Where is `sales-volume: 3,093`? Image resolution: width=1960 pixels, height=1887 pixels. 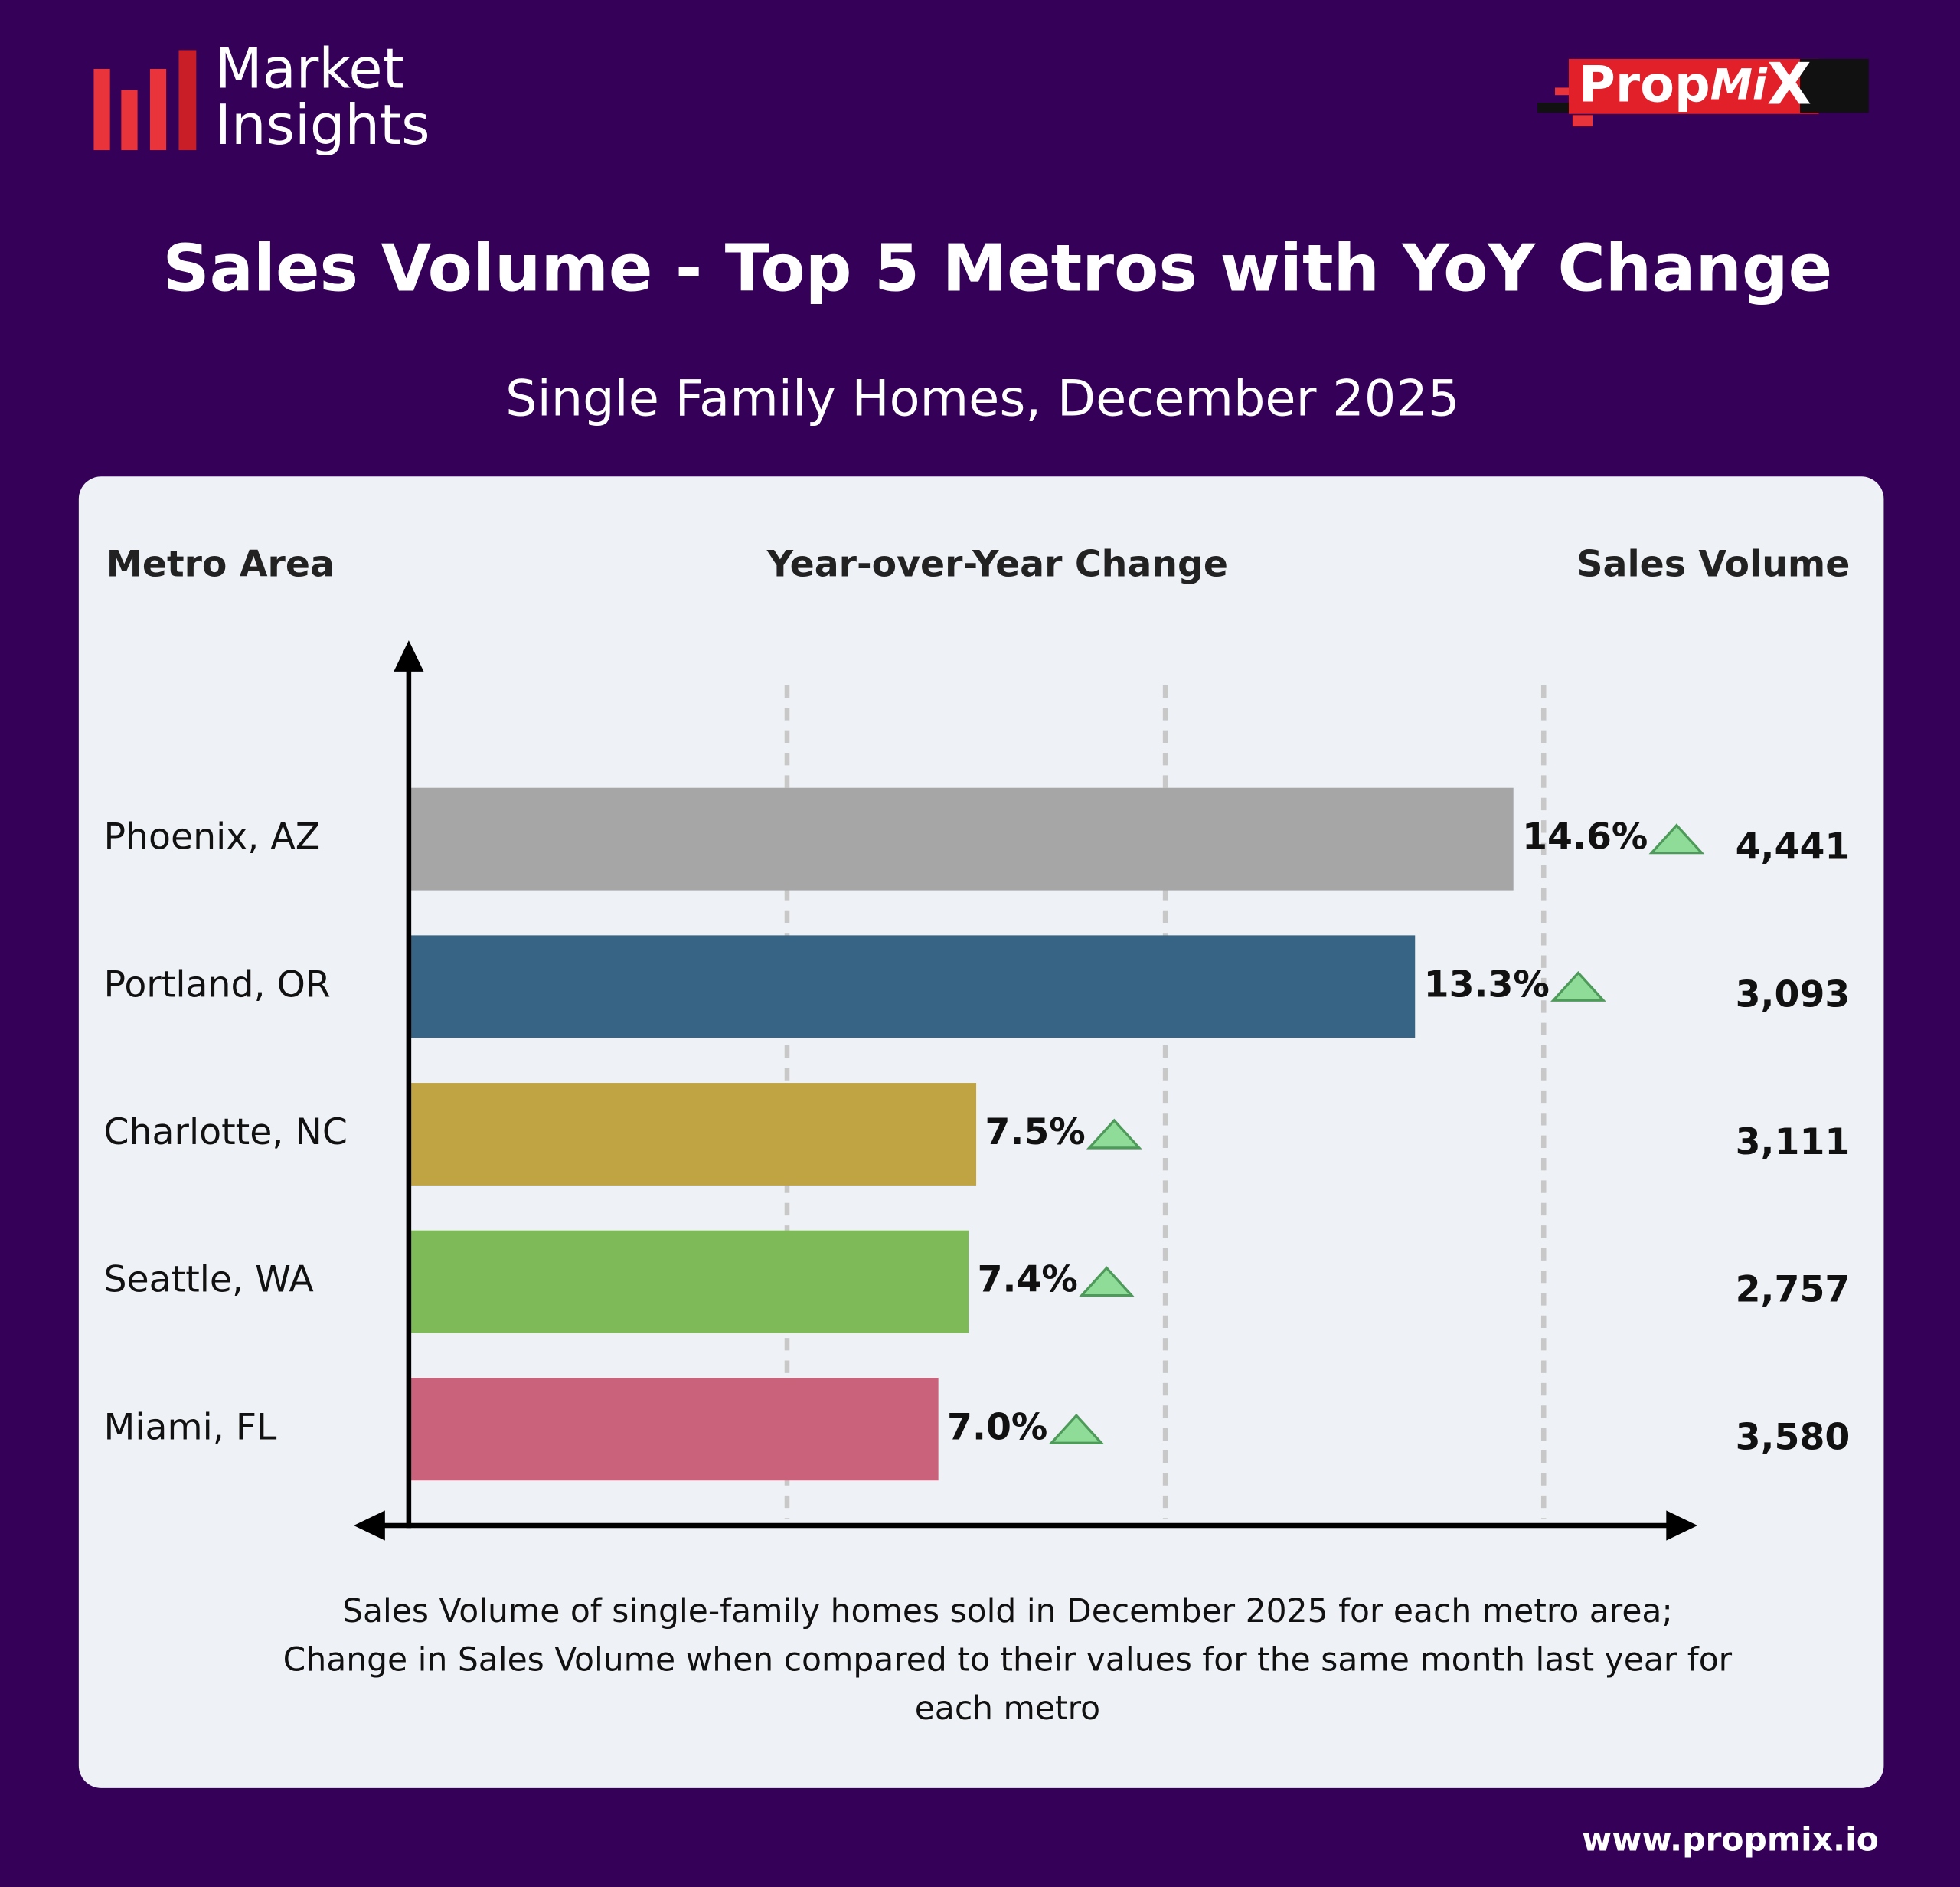 sales-volume: 3,093 is located at coordinates (1793, 994).